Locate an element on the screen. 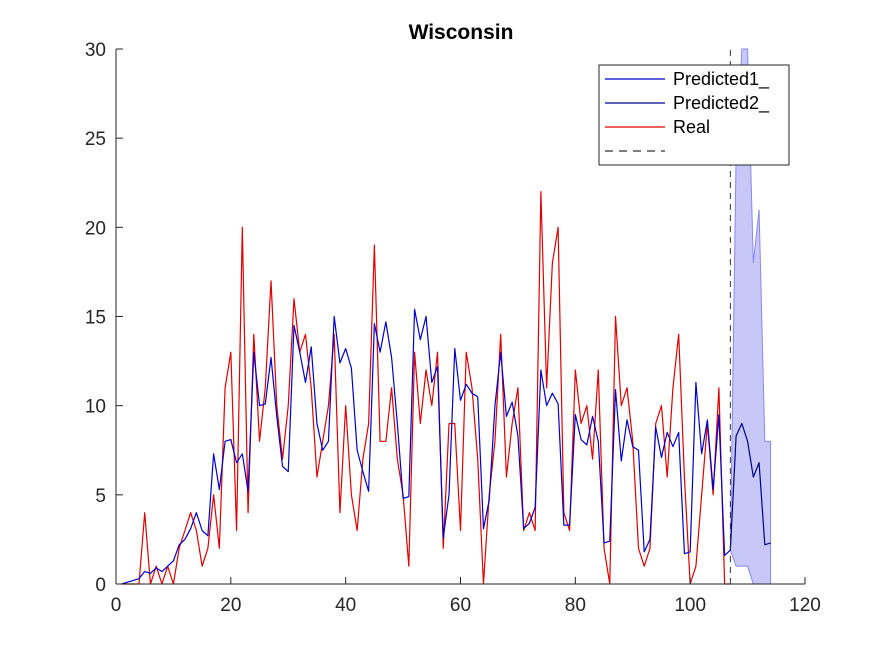  x-tick-label: 120 is located at coordinates (805, 605).